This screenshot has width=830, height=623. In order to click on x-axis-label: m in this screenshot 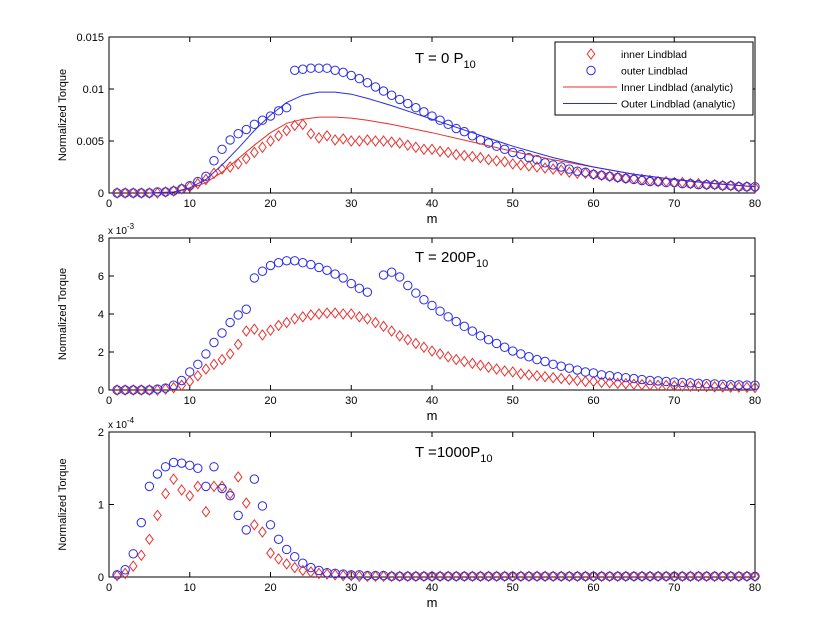, I will do `click(432, 218)`.